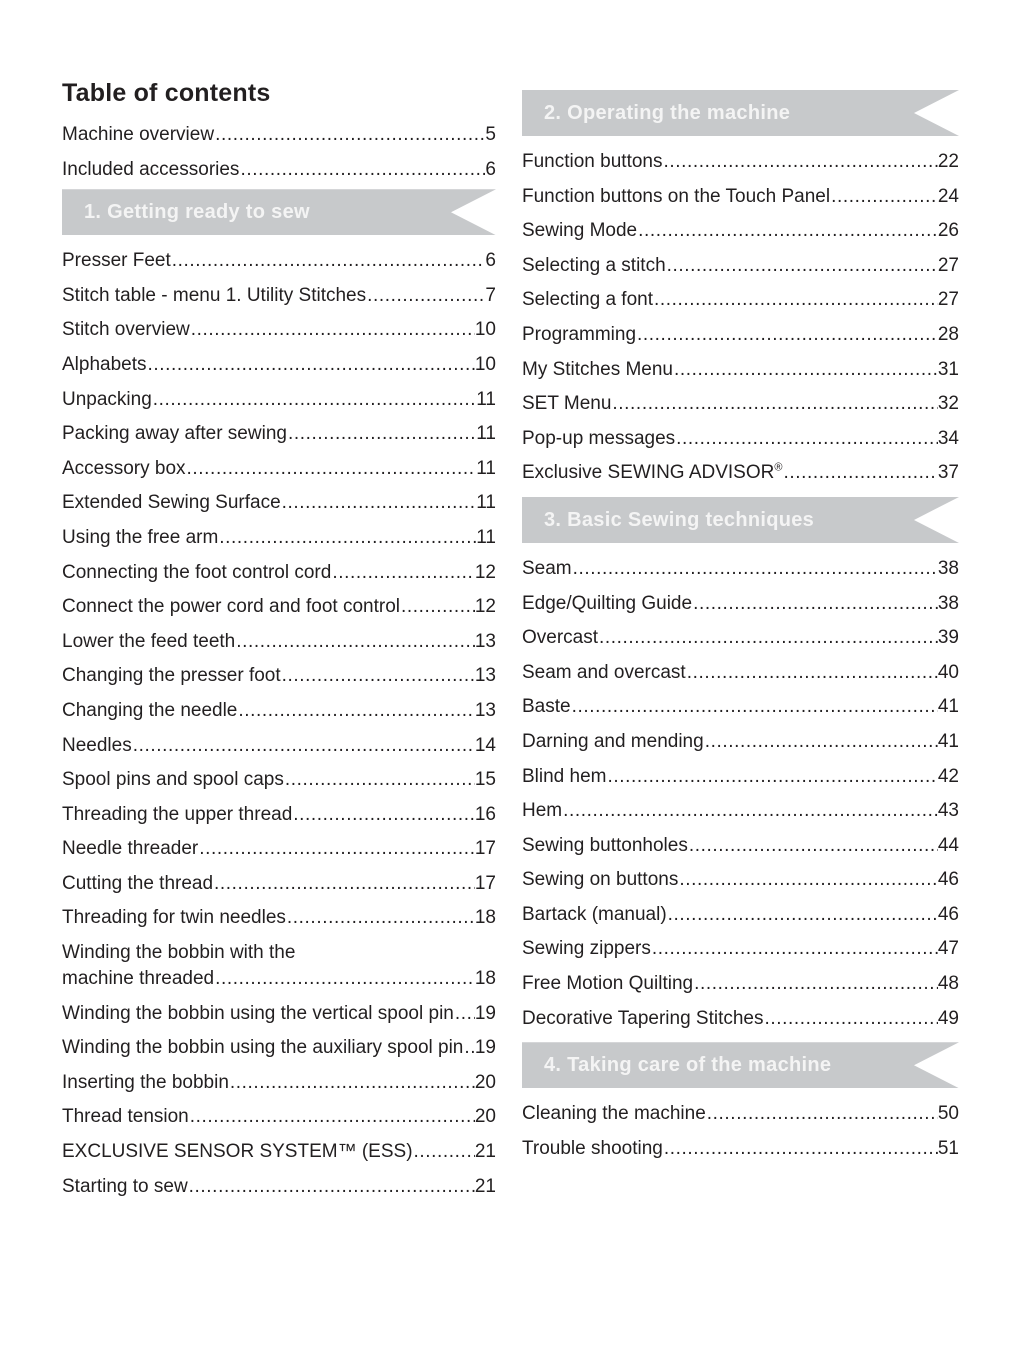  Describe the element at coordinates (171, 503) in the screenshot. I see `toc-entry-label: Extended Sewing Surface` at that location.